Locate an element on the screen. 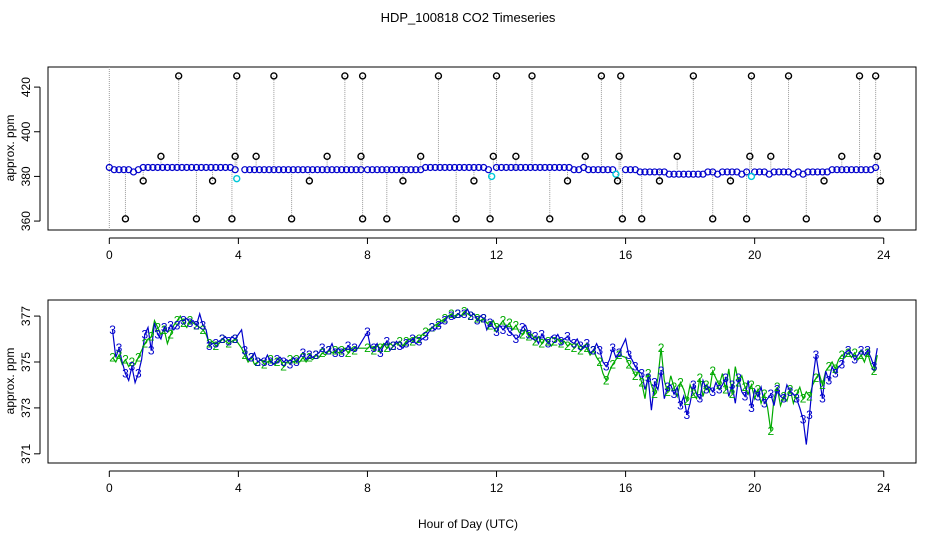  x-axis-label: Hour of Day (UTC) is located at coordinates (468, 524).